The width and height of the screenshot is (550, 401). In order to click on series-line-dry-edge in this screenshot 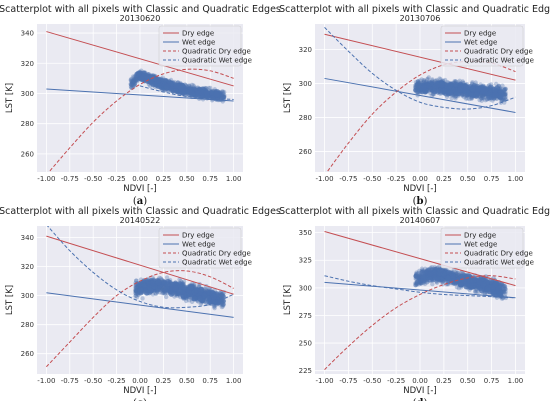, I will do `click(140, 59)`.